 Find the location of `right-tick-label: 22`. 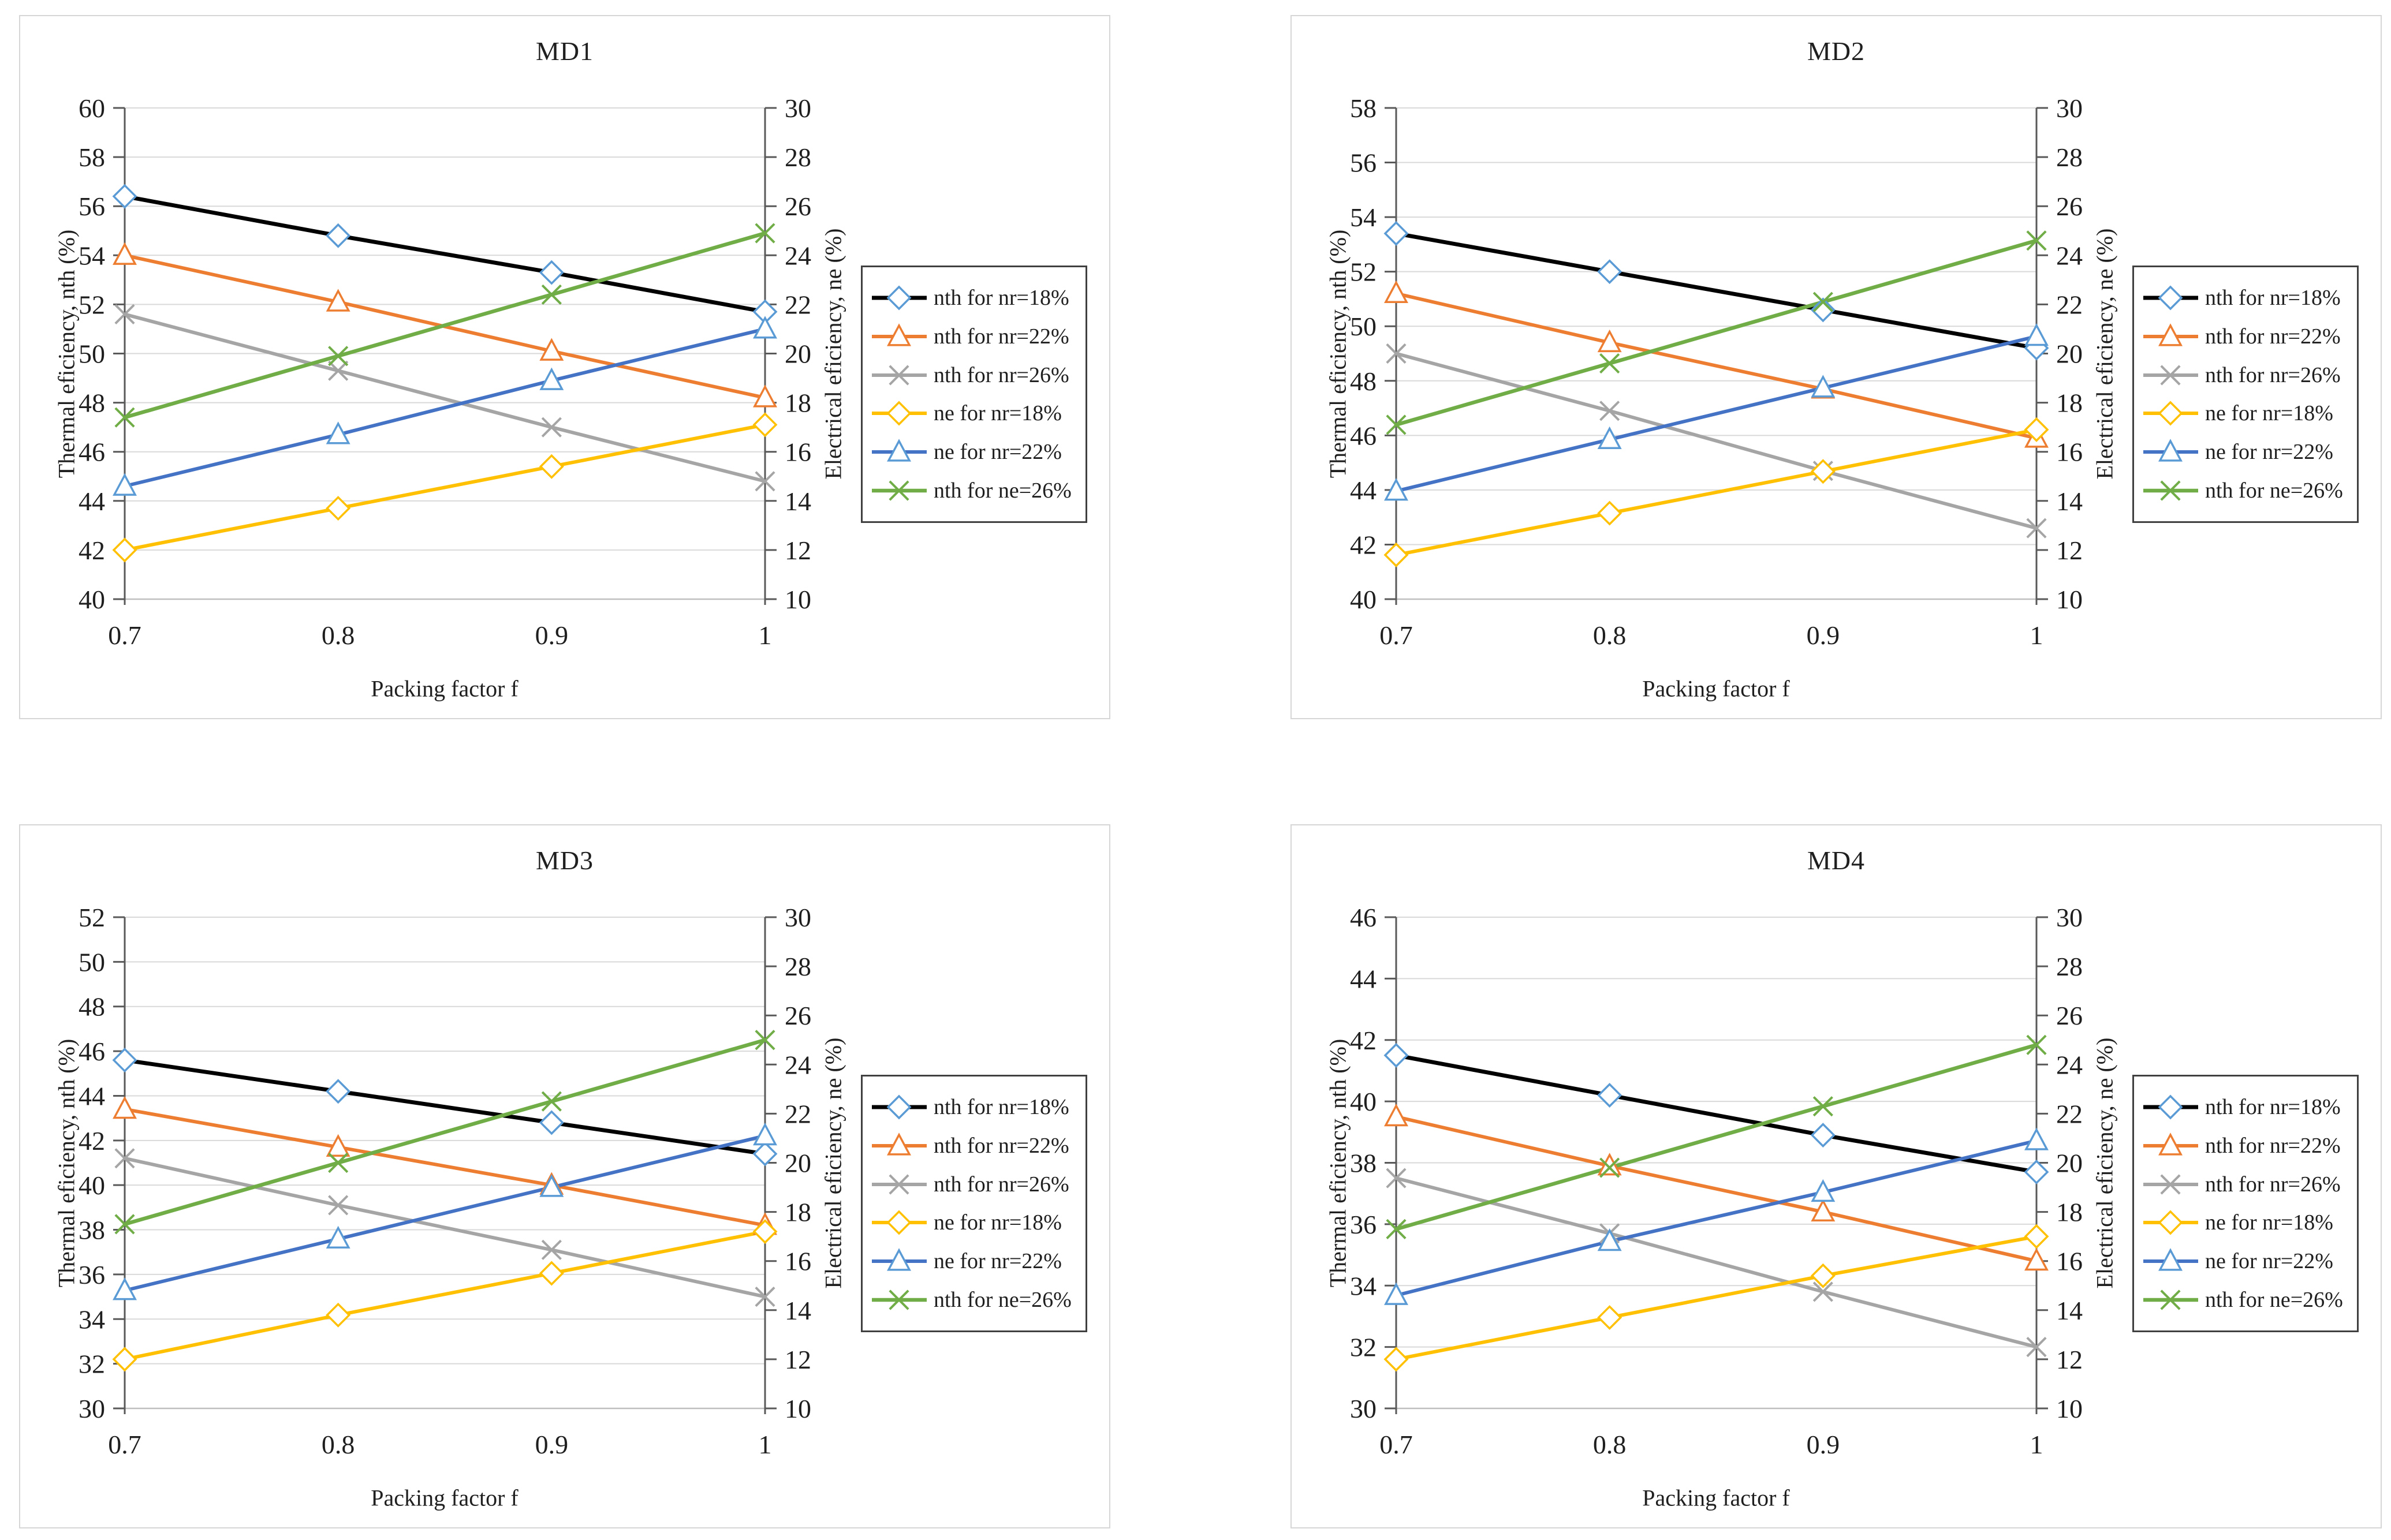

right-tick-label: 22 is located at coordinates (2069, 304).